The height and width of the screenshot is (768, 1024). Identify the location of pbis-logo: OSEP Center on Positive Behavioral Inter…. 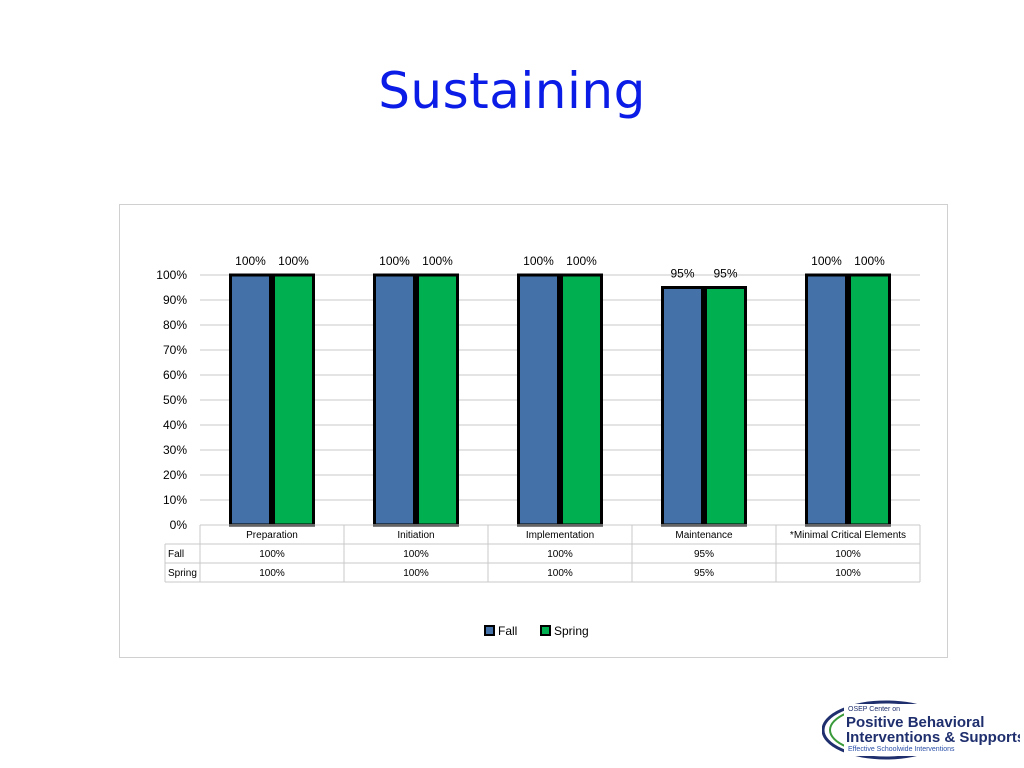
(922, 730).